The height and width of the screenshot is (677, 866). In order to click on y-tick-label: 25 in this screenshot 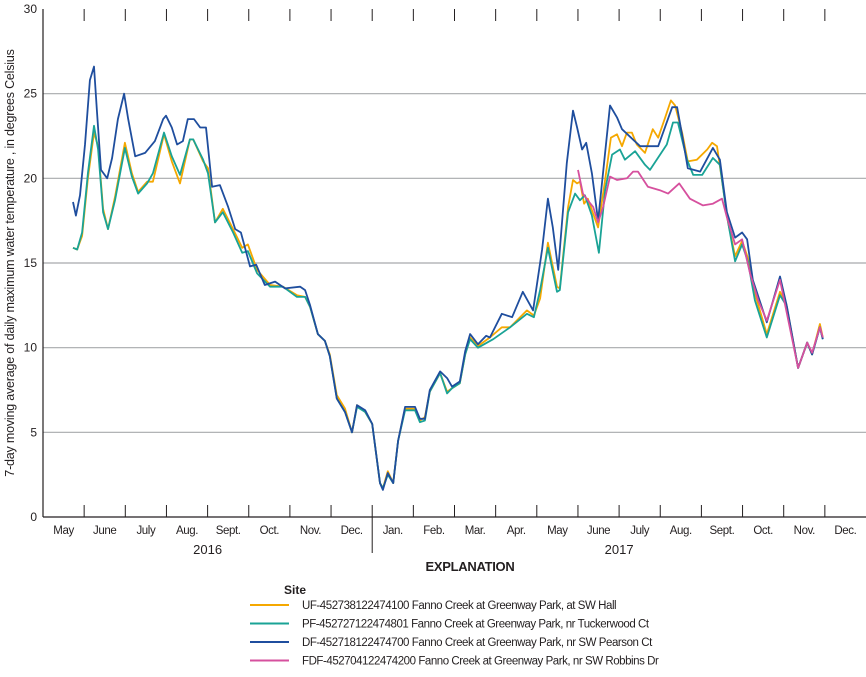, I will do `click(31, 94)`.